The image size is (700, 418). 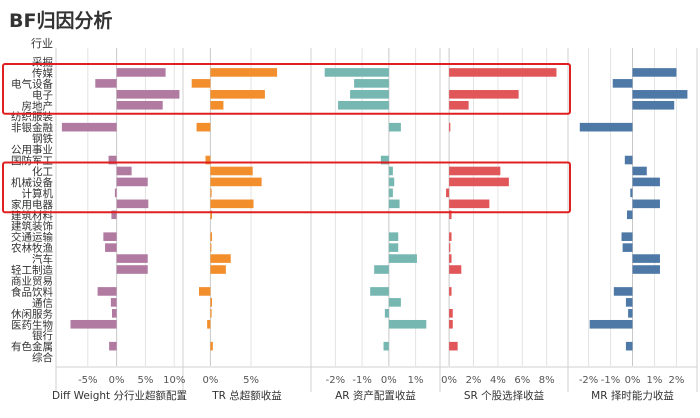 What do you see at coordinates (42, 259) in the screenshot?
I see `category-label: 汽车` at bounding box center [42, 259].